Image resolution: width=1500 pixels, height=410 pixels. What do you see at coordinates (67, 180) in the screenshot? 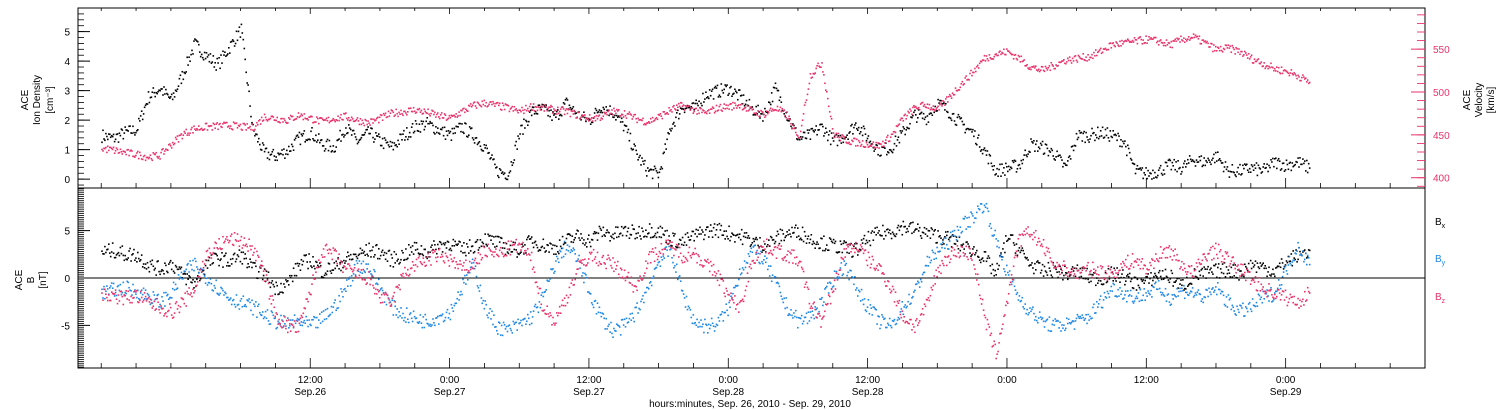
I see `y-tick-label: 0` at bounding box center [67, 180].